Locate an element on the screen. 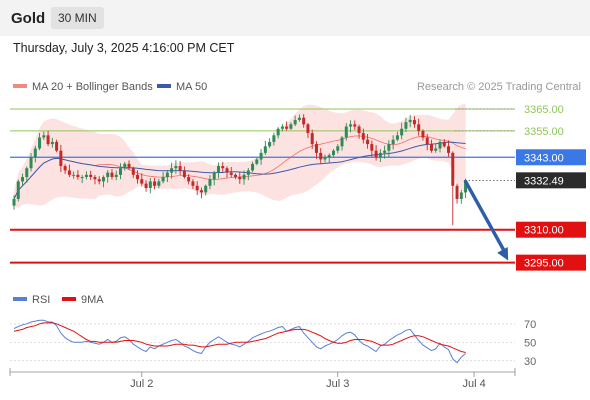 This screenshot has width=590, height=400. forecast-arrow-shaft is located at coordinates (485, 218).